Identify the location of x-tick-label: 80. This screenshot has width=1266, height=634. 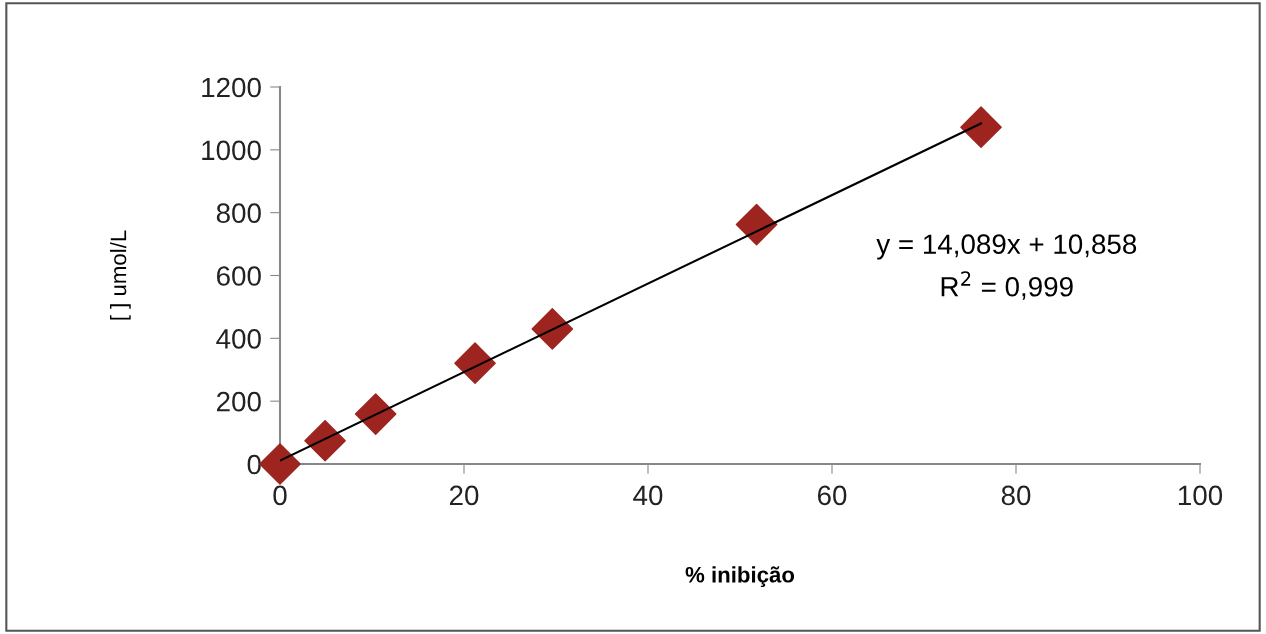
(1016, 495).